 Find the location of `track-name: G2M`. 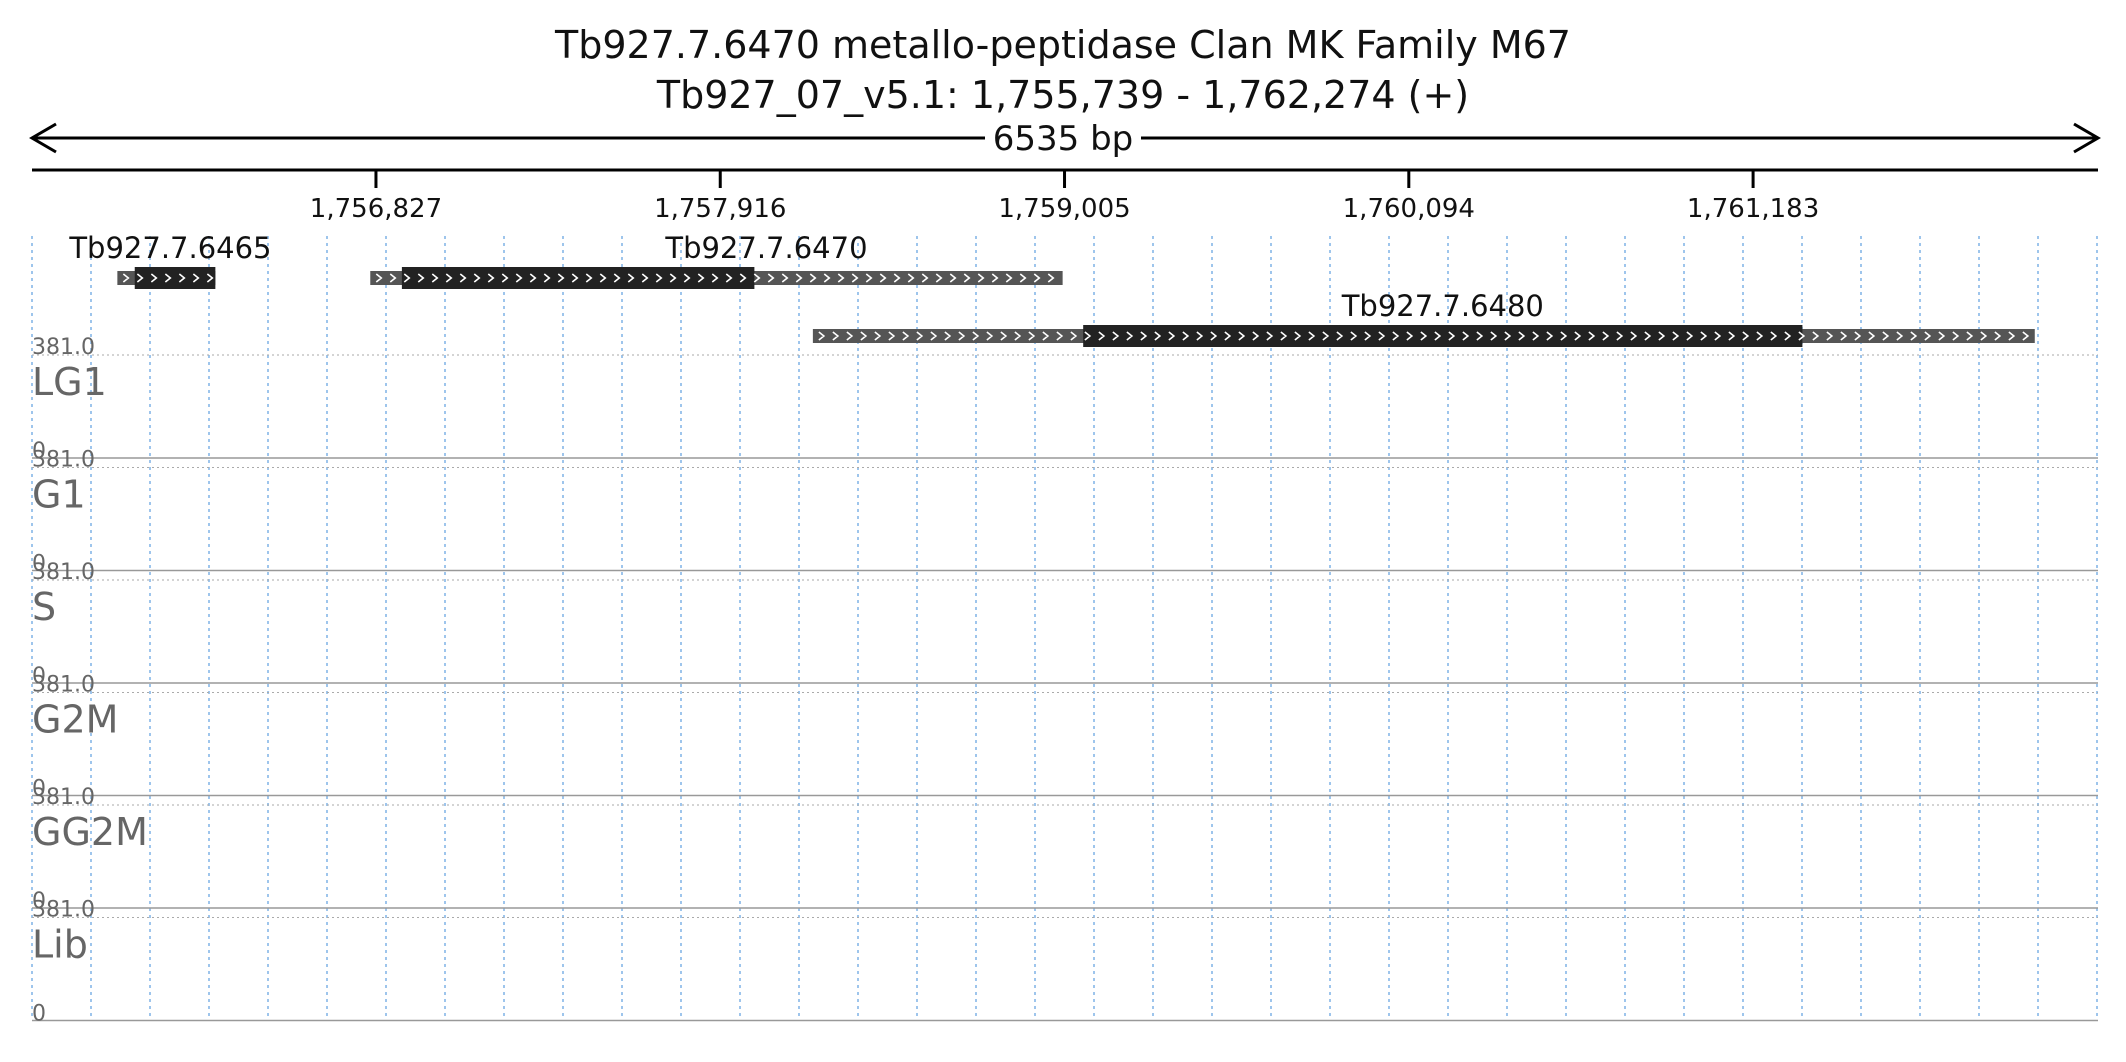

track-name: G2M is located at coordinates (75, 720).